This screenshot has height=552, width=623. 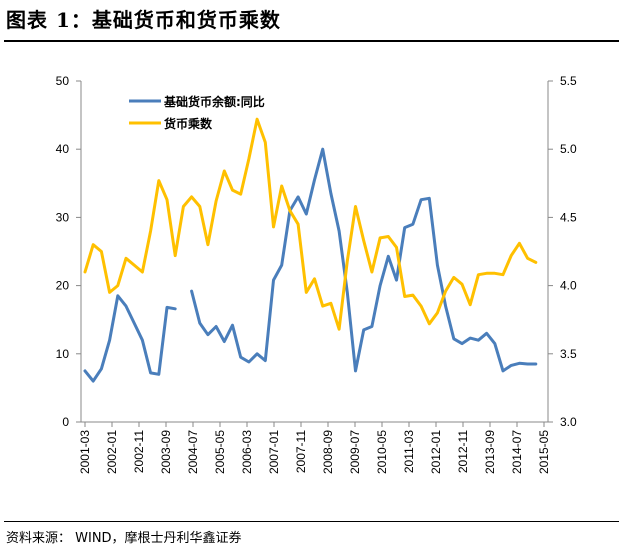 What do you see at coordinates (568, 422) in the screenshot?
I see `right-tick-label: 3.0` at bounding box center [568, 422].